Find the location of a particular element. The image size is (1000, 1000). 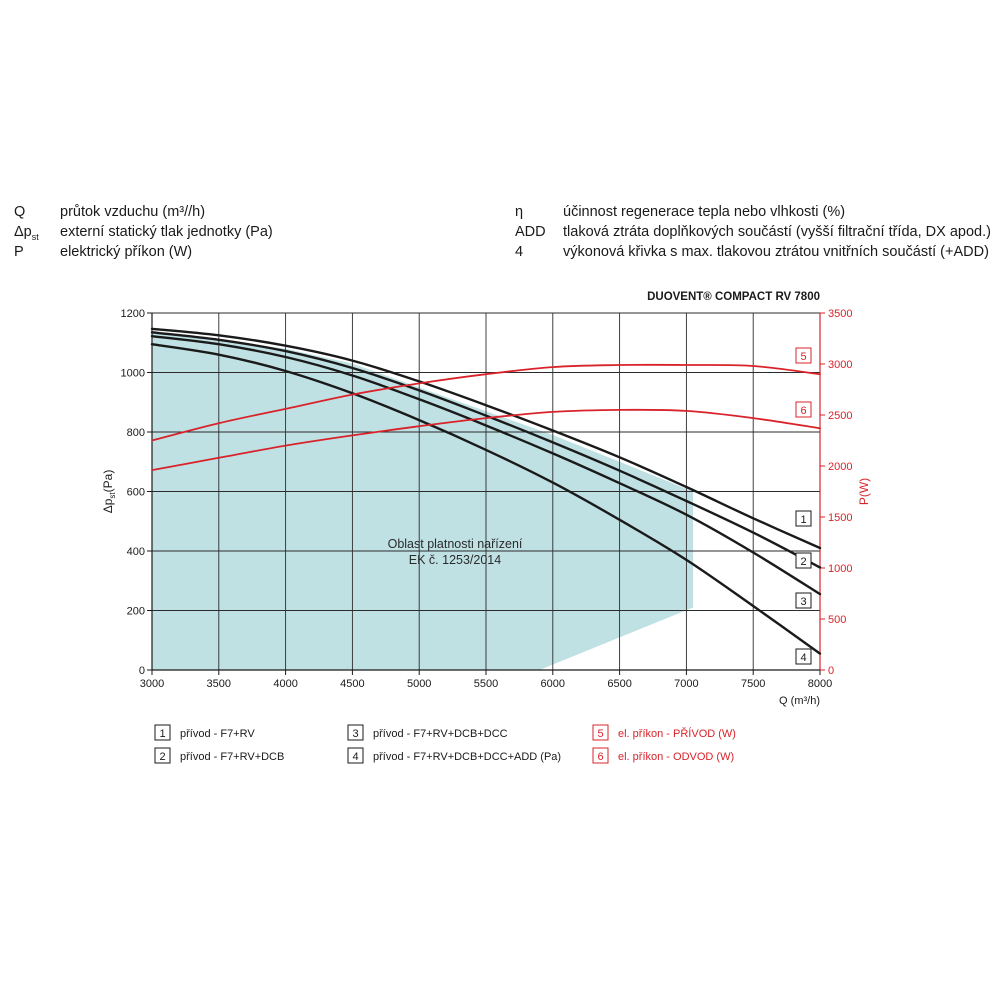

region-label-line1: Oblast platnosti nařízení is located at coordinates (455, 544).